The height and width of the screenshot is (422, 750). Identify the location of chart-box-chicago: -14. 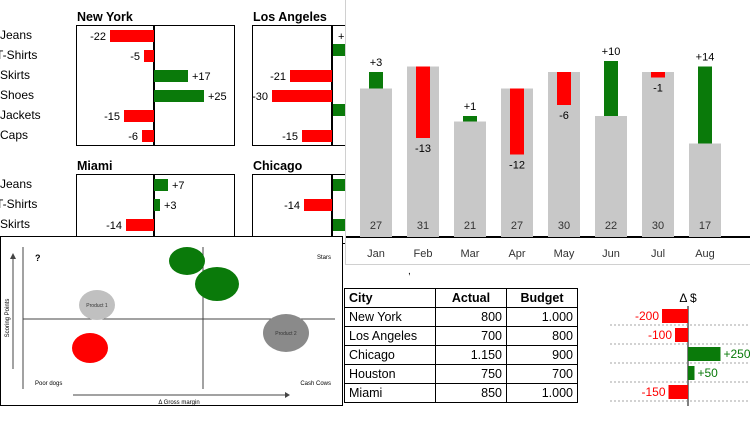
(302, 209).